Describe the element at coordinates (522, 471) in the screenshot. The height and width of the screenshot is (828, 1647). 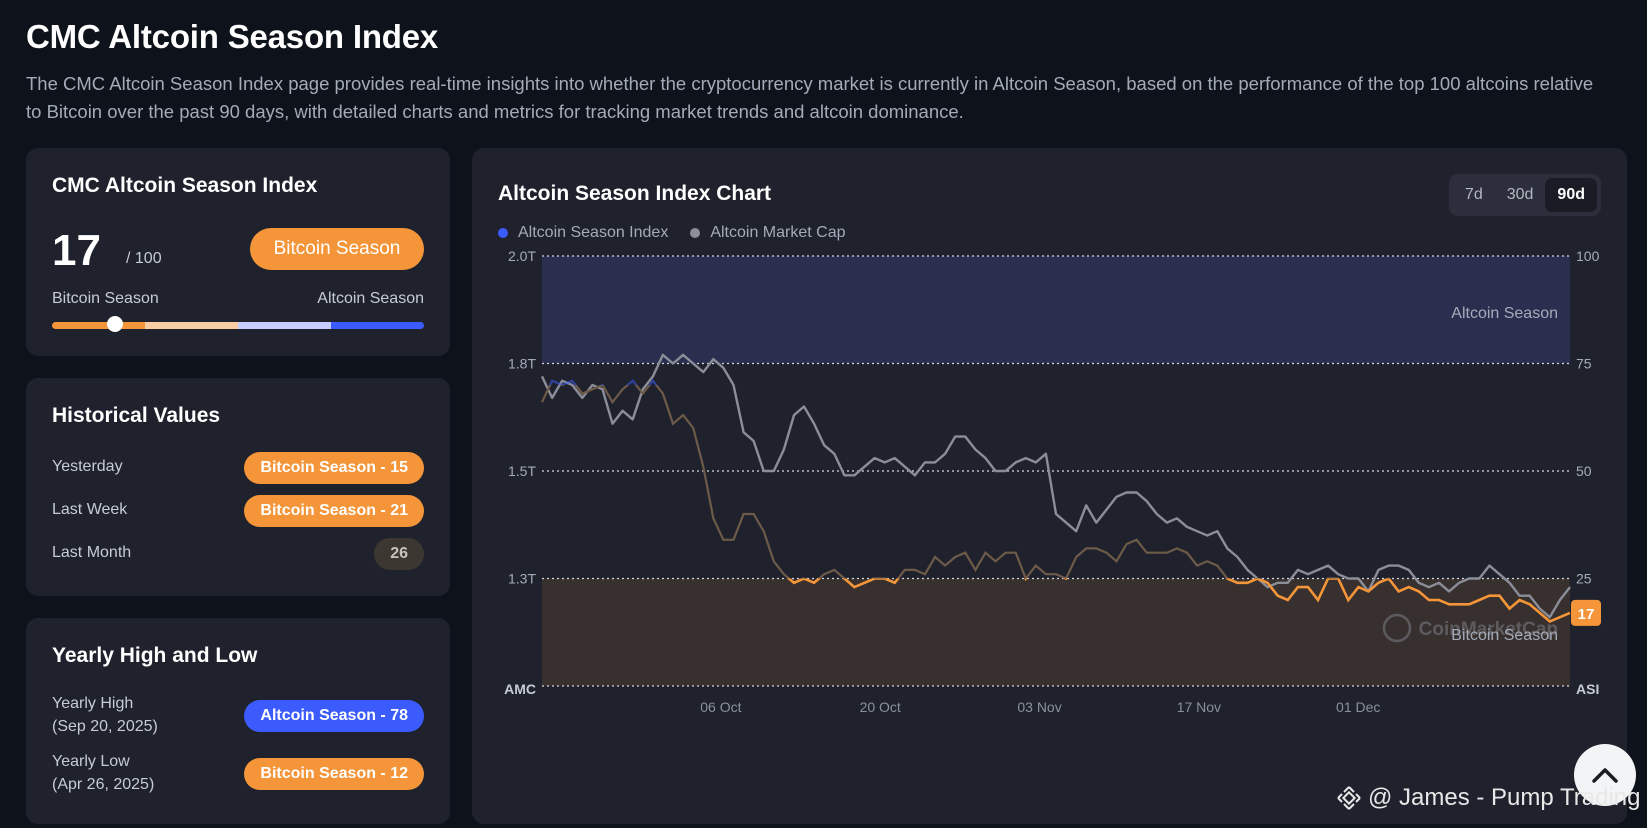
I see `left-axis-tick: 1.5T` at that location.